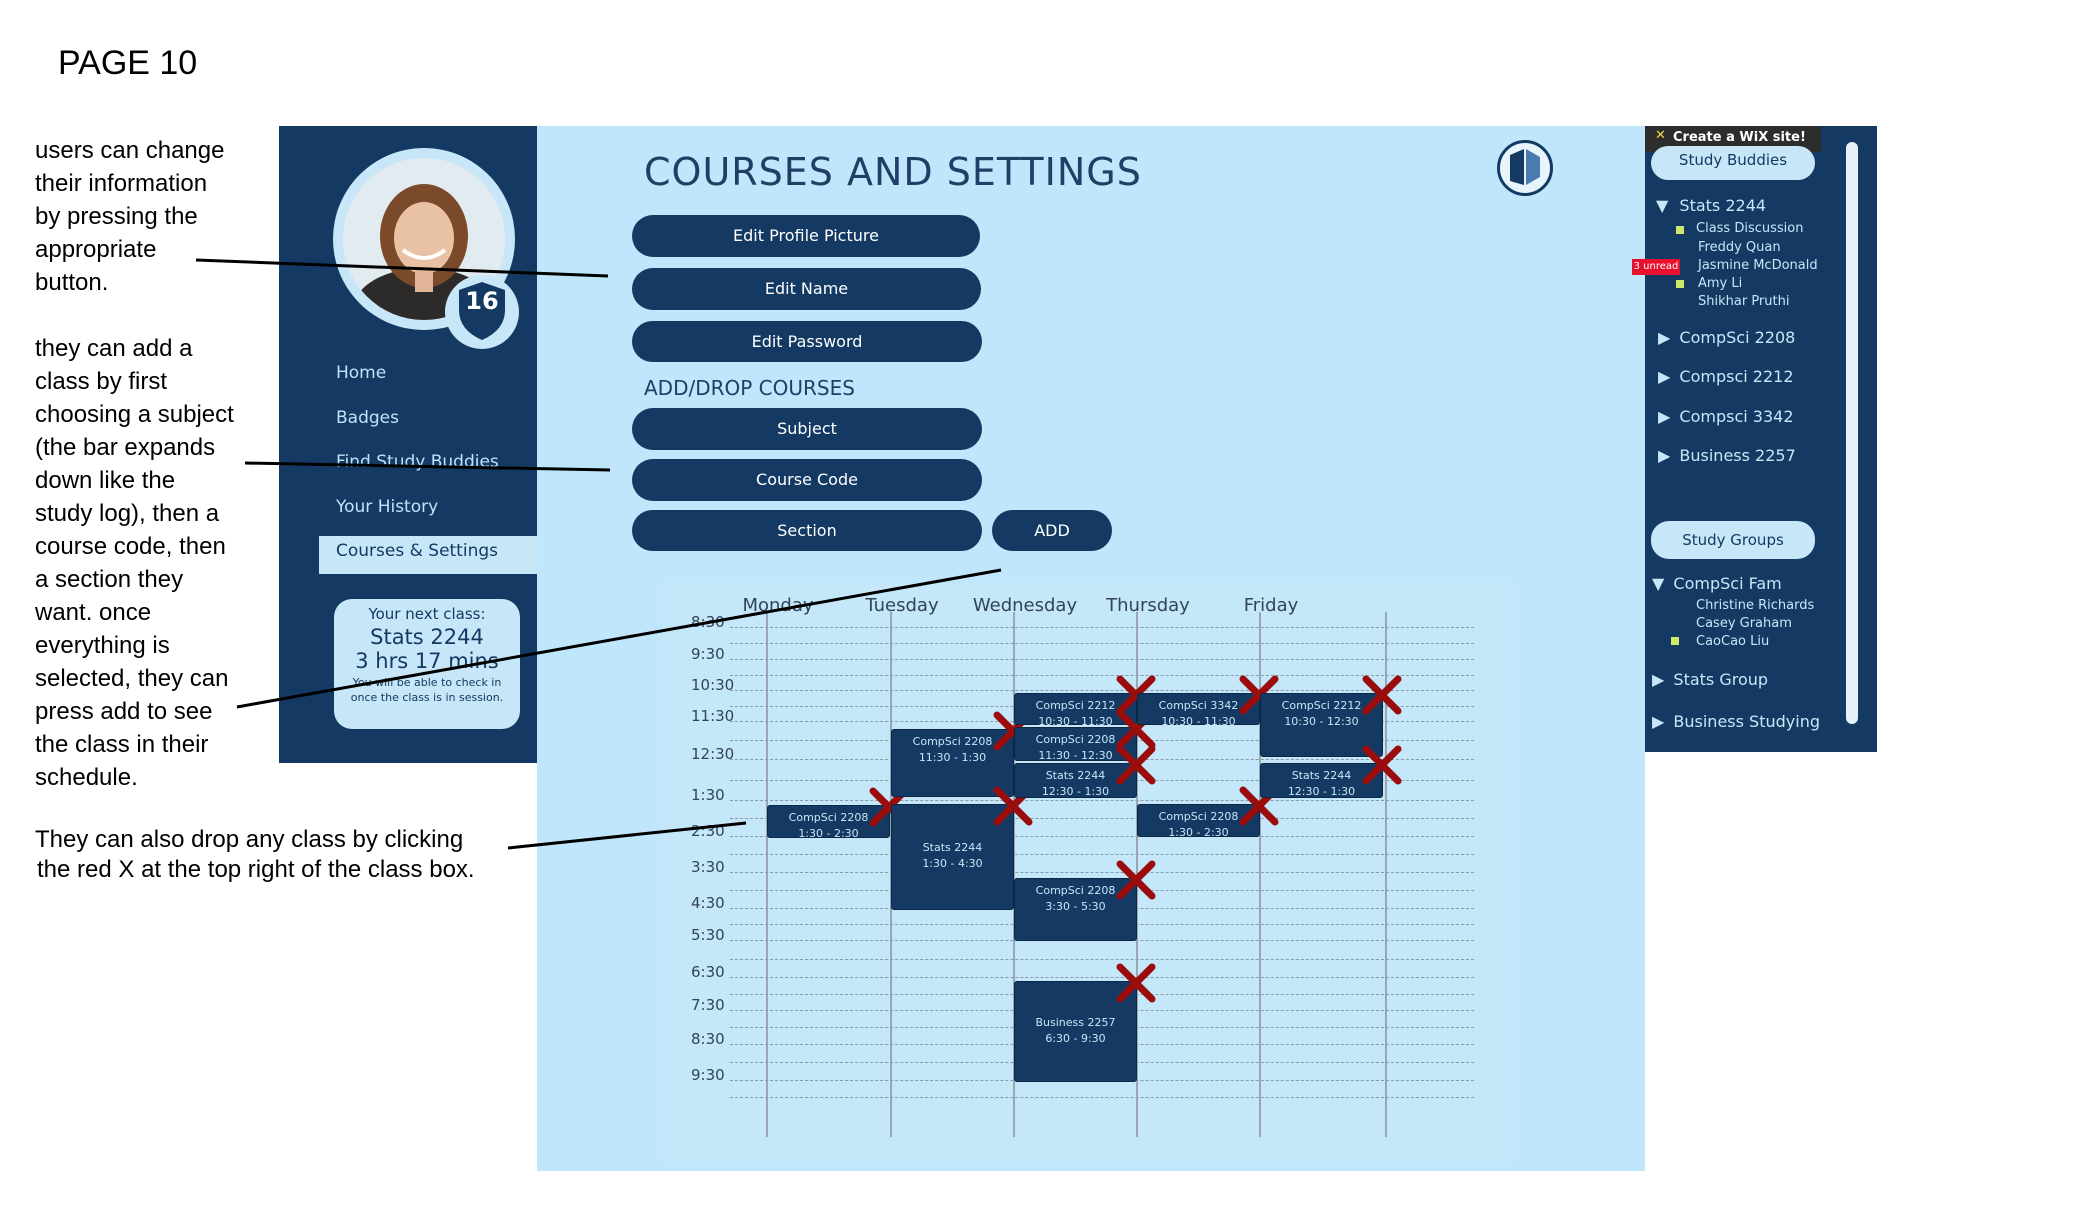  What do you see at coordinates (1321, 725) in the screenshot?
I see `class-box: CompSci 2212 10:30 - 12:30` at bounding box center [1321, 725].